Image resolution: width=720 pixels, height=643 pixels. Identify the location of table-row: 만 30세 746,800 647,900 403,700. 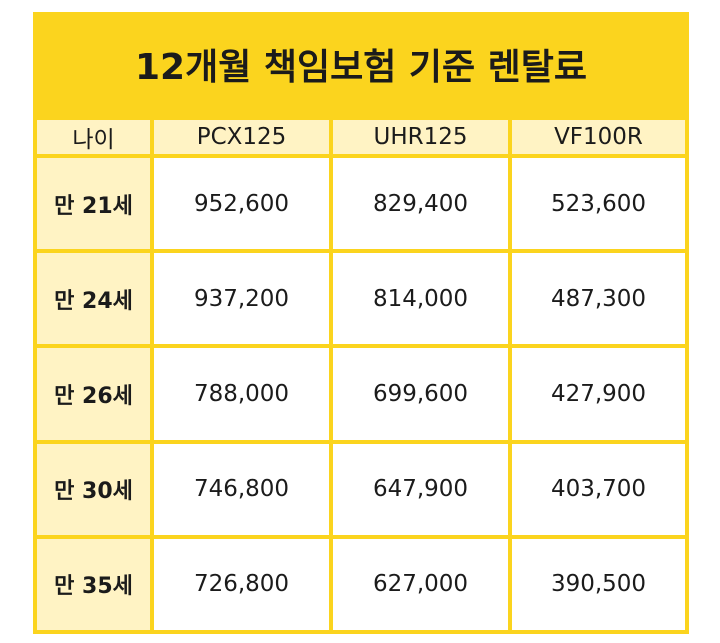
(361, 489).